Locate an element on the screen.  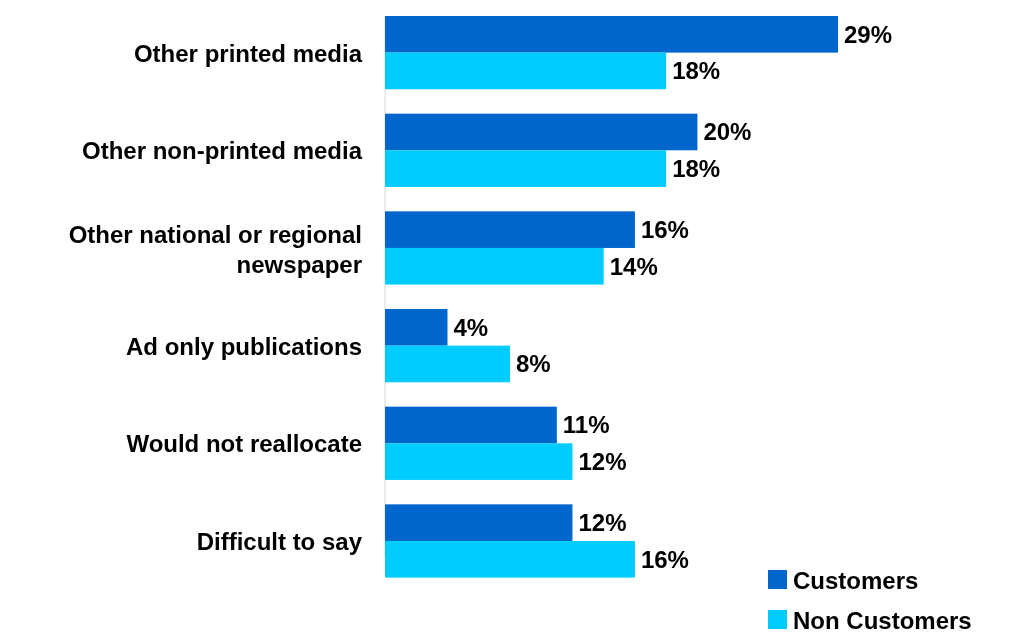
data-label: 11% is located at coordinates (586, 425).